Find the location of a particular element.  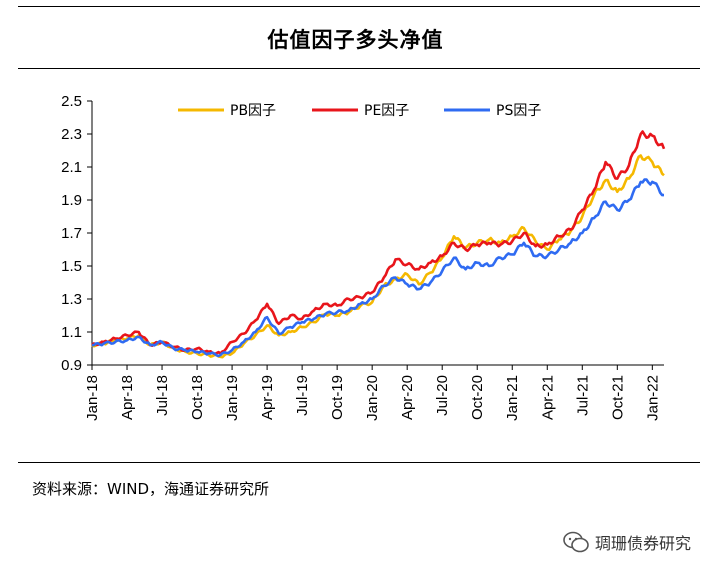

x-tick-label: Jul-20 is located at coordinates (442, 395).